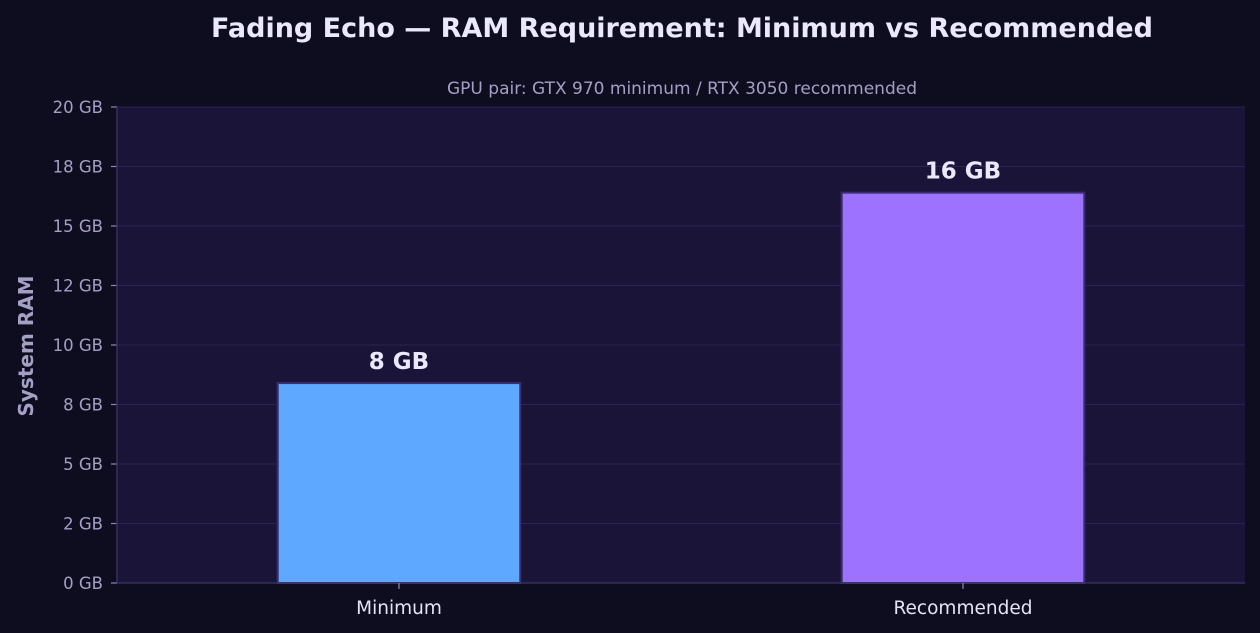  What do you see at coordinates (963, 172) in the screenshot?
I see `bar-value-label: 16 GB` at bounding box center [963, 172].